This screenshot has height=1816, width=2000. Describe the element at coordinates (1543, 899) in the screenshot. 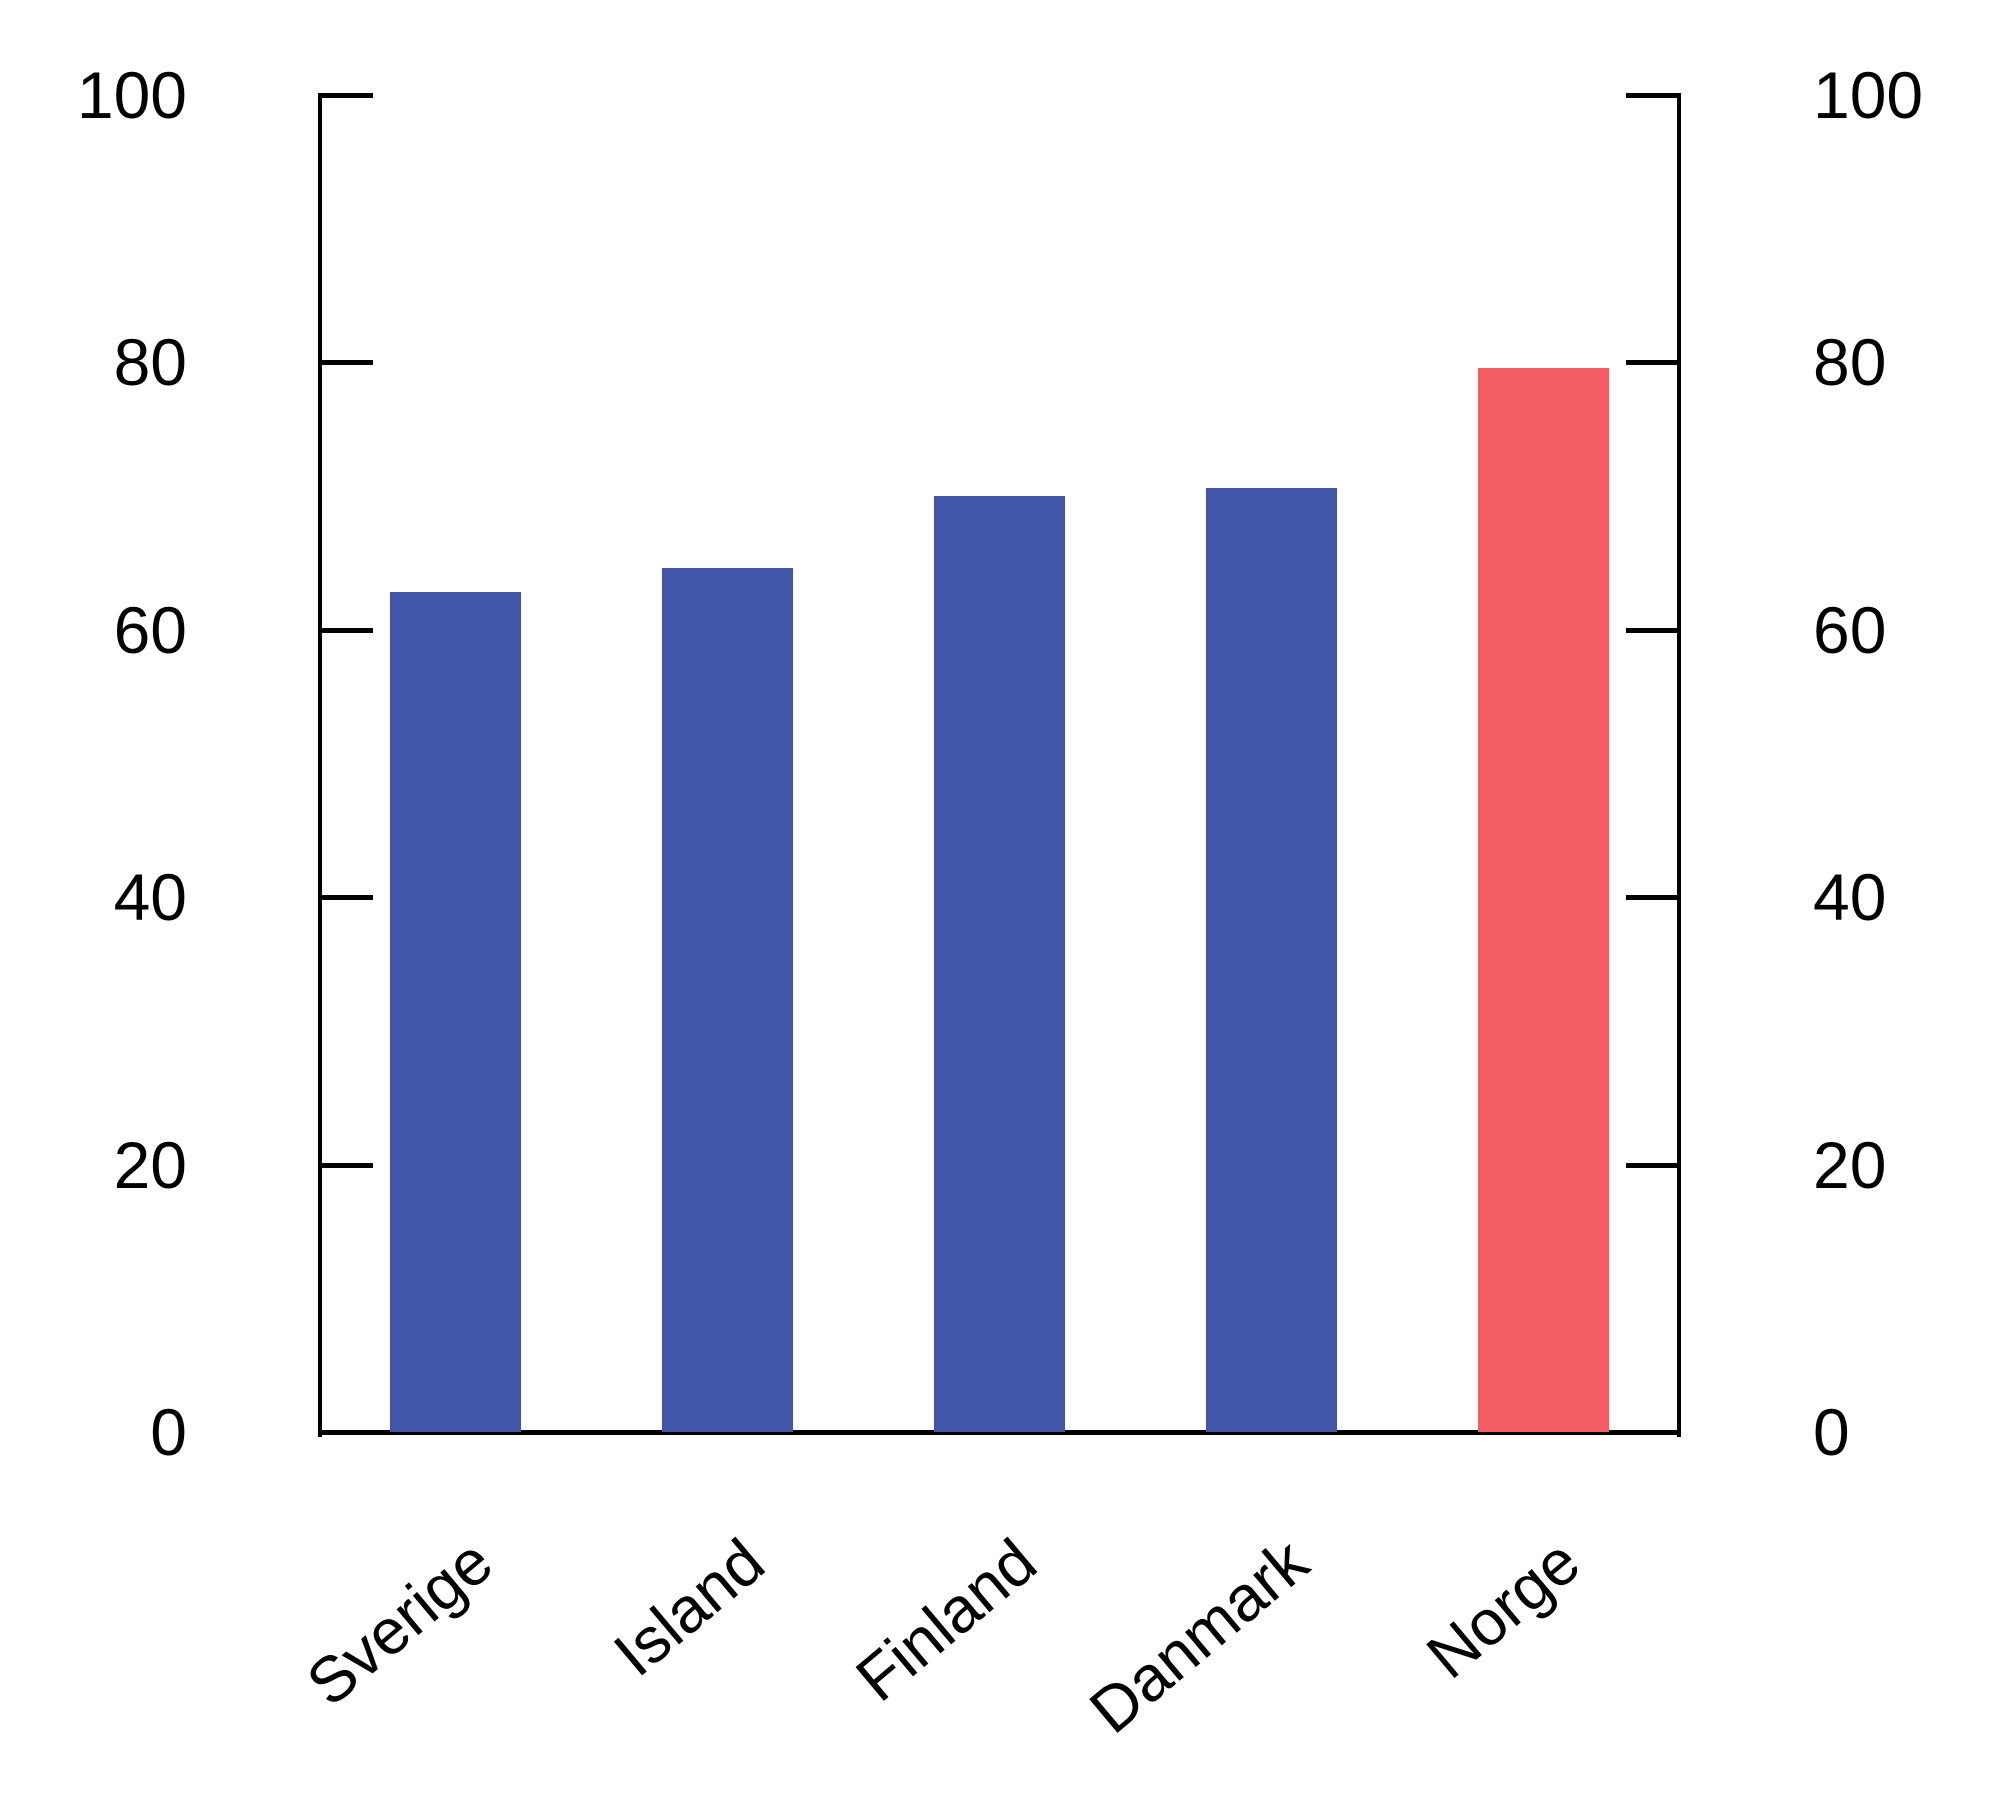

I see `bar-norge` at that location.